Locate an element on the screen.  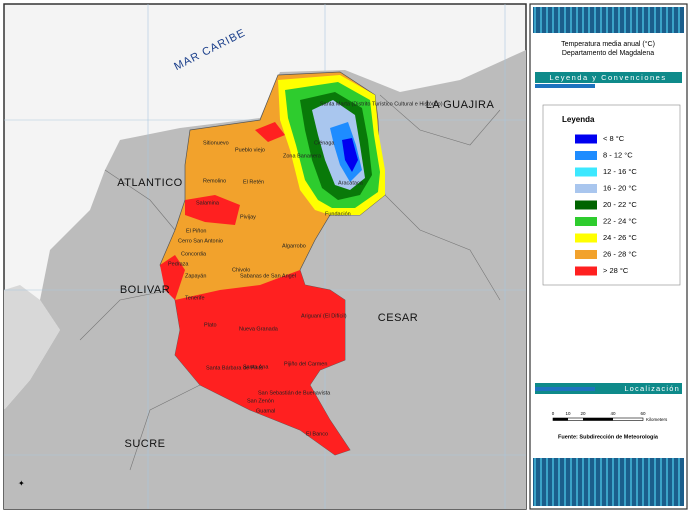
panel-title: Temperatura media anual (°C) is located at coordinates (608, 44).